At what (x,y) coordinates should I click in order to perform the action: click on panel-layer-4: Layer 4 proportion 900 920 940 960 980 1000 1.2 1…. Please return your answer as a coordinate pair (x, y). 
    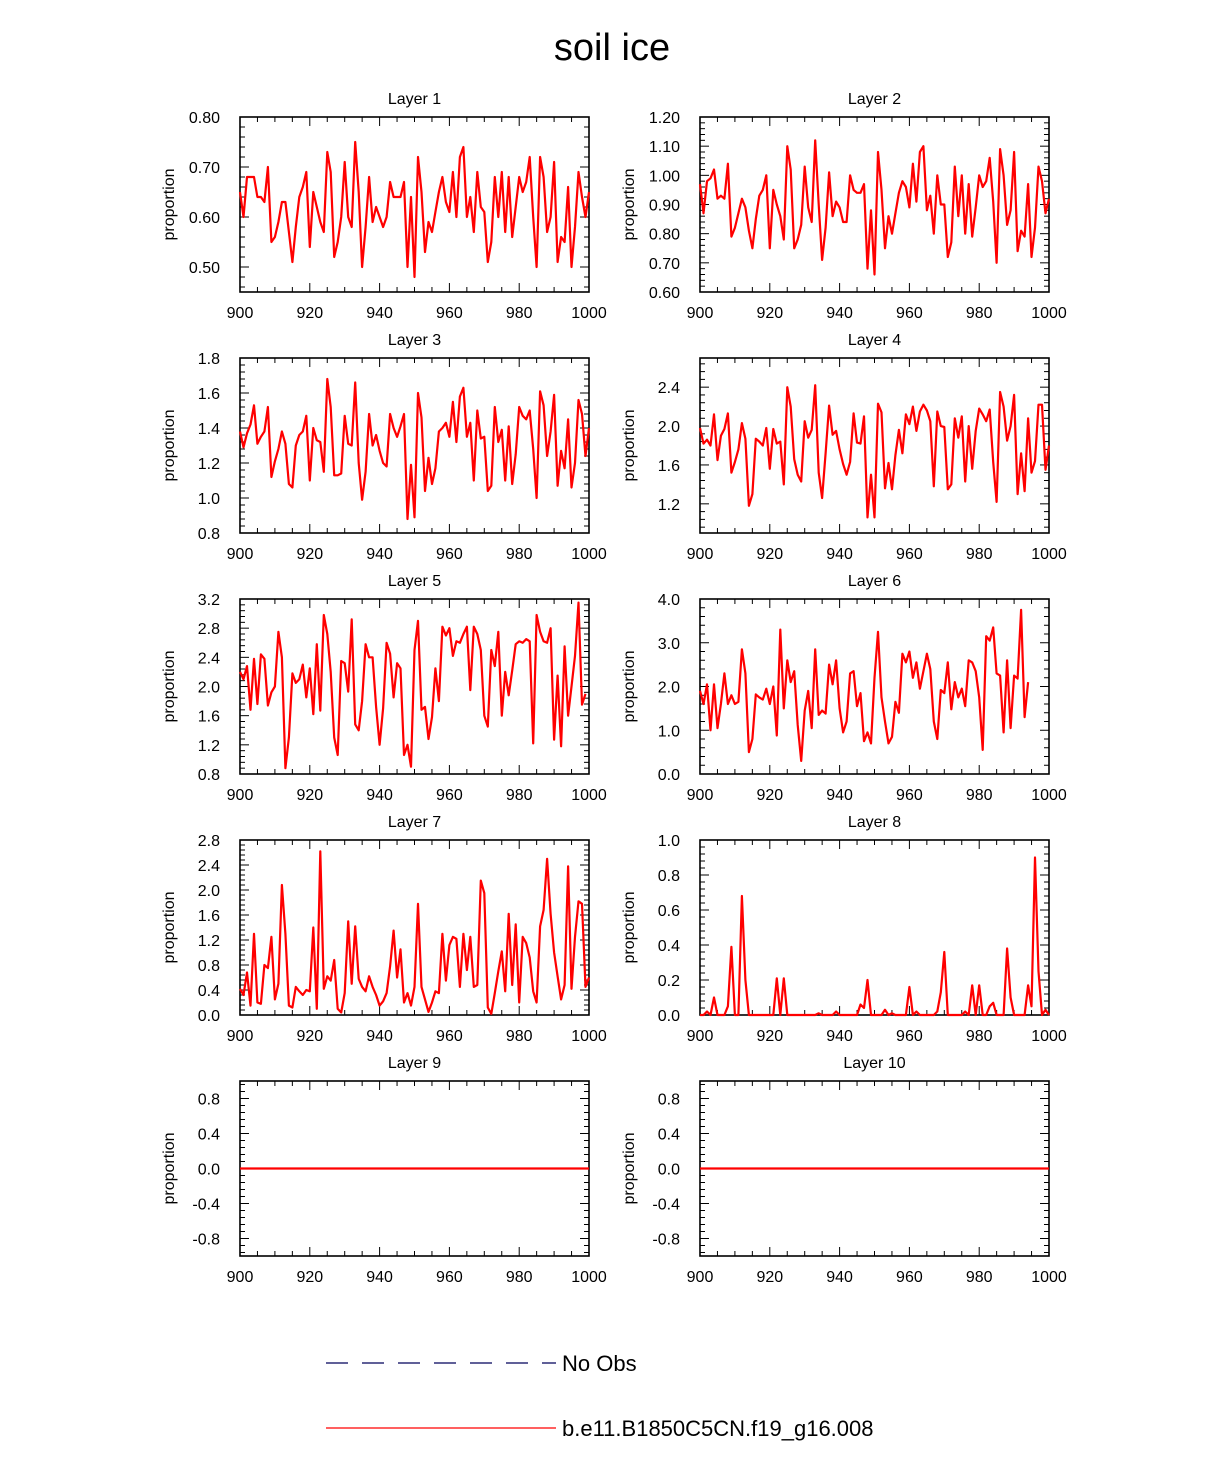
    Looking at the image, I should click on (844, 447).